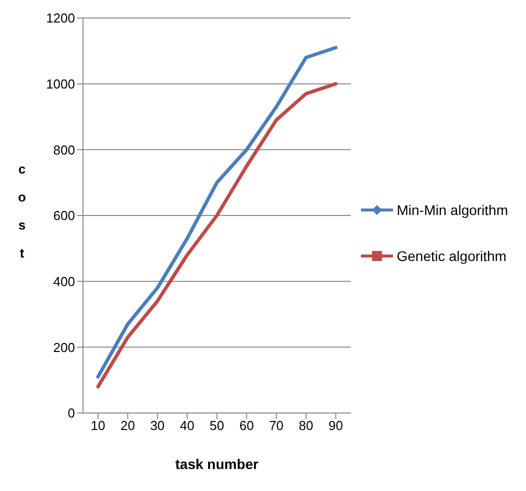  I want to click on x-tick-label: 40, so click(187, 426).